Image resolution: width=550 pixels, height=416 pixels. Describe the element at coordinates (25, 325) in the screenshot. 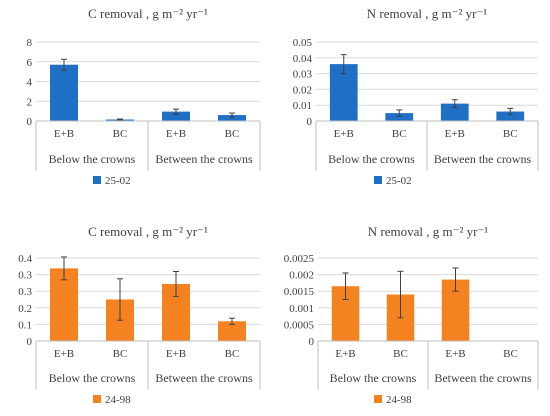

I see `y-tick-label: 0.1` at that location.